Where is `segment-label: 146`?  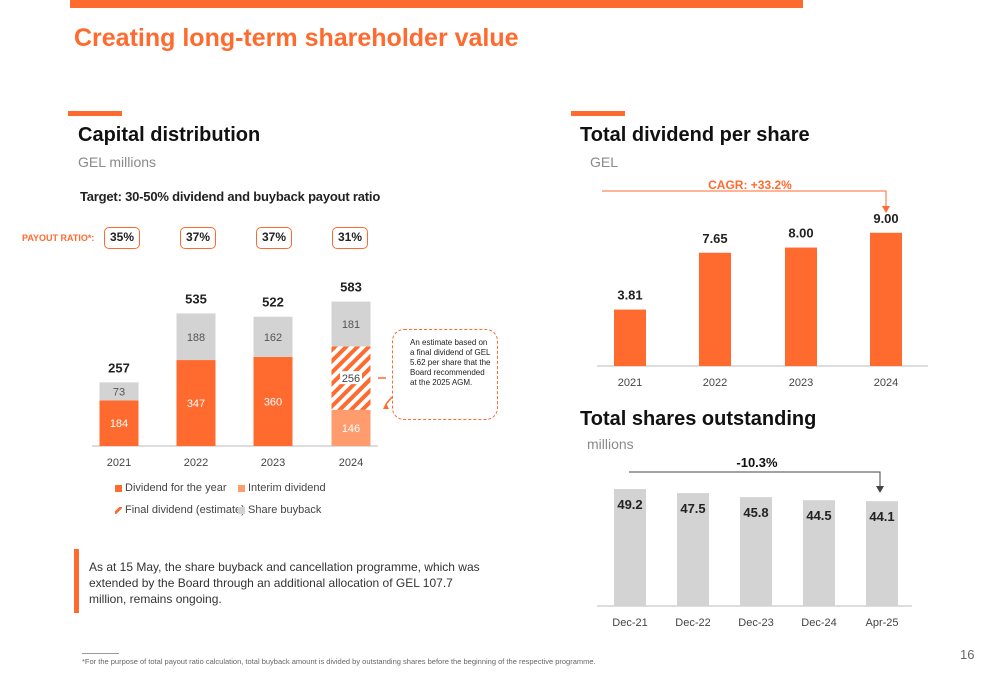 segment-label: 146 is located at coordinates (351, 429).